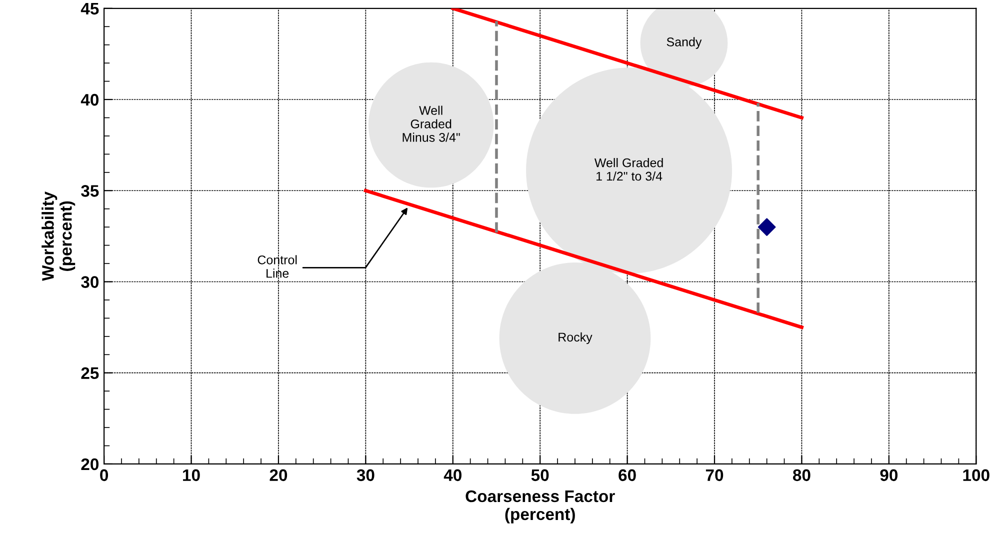 The width and height of the screenshot is (991, 559). I want to click on y-tick-label: 40, so click(89, 100).